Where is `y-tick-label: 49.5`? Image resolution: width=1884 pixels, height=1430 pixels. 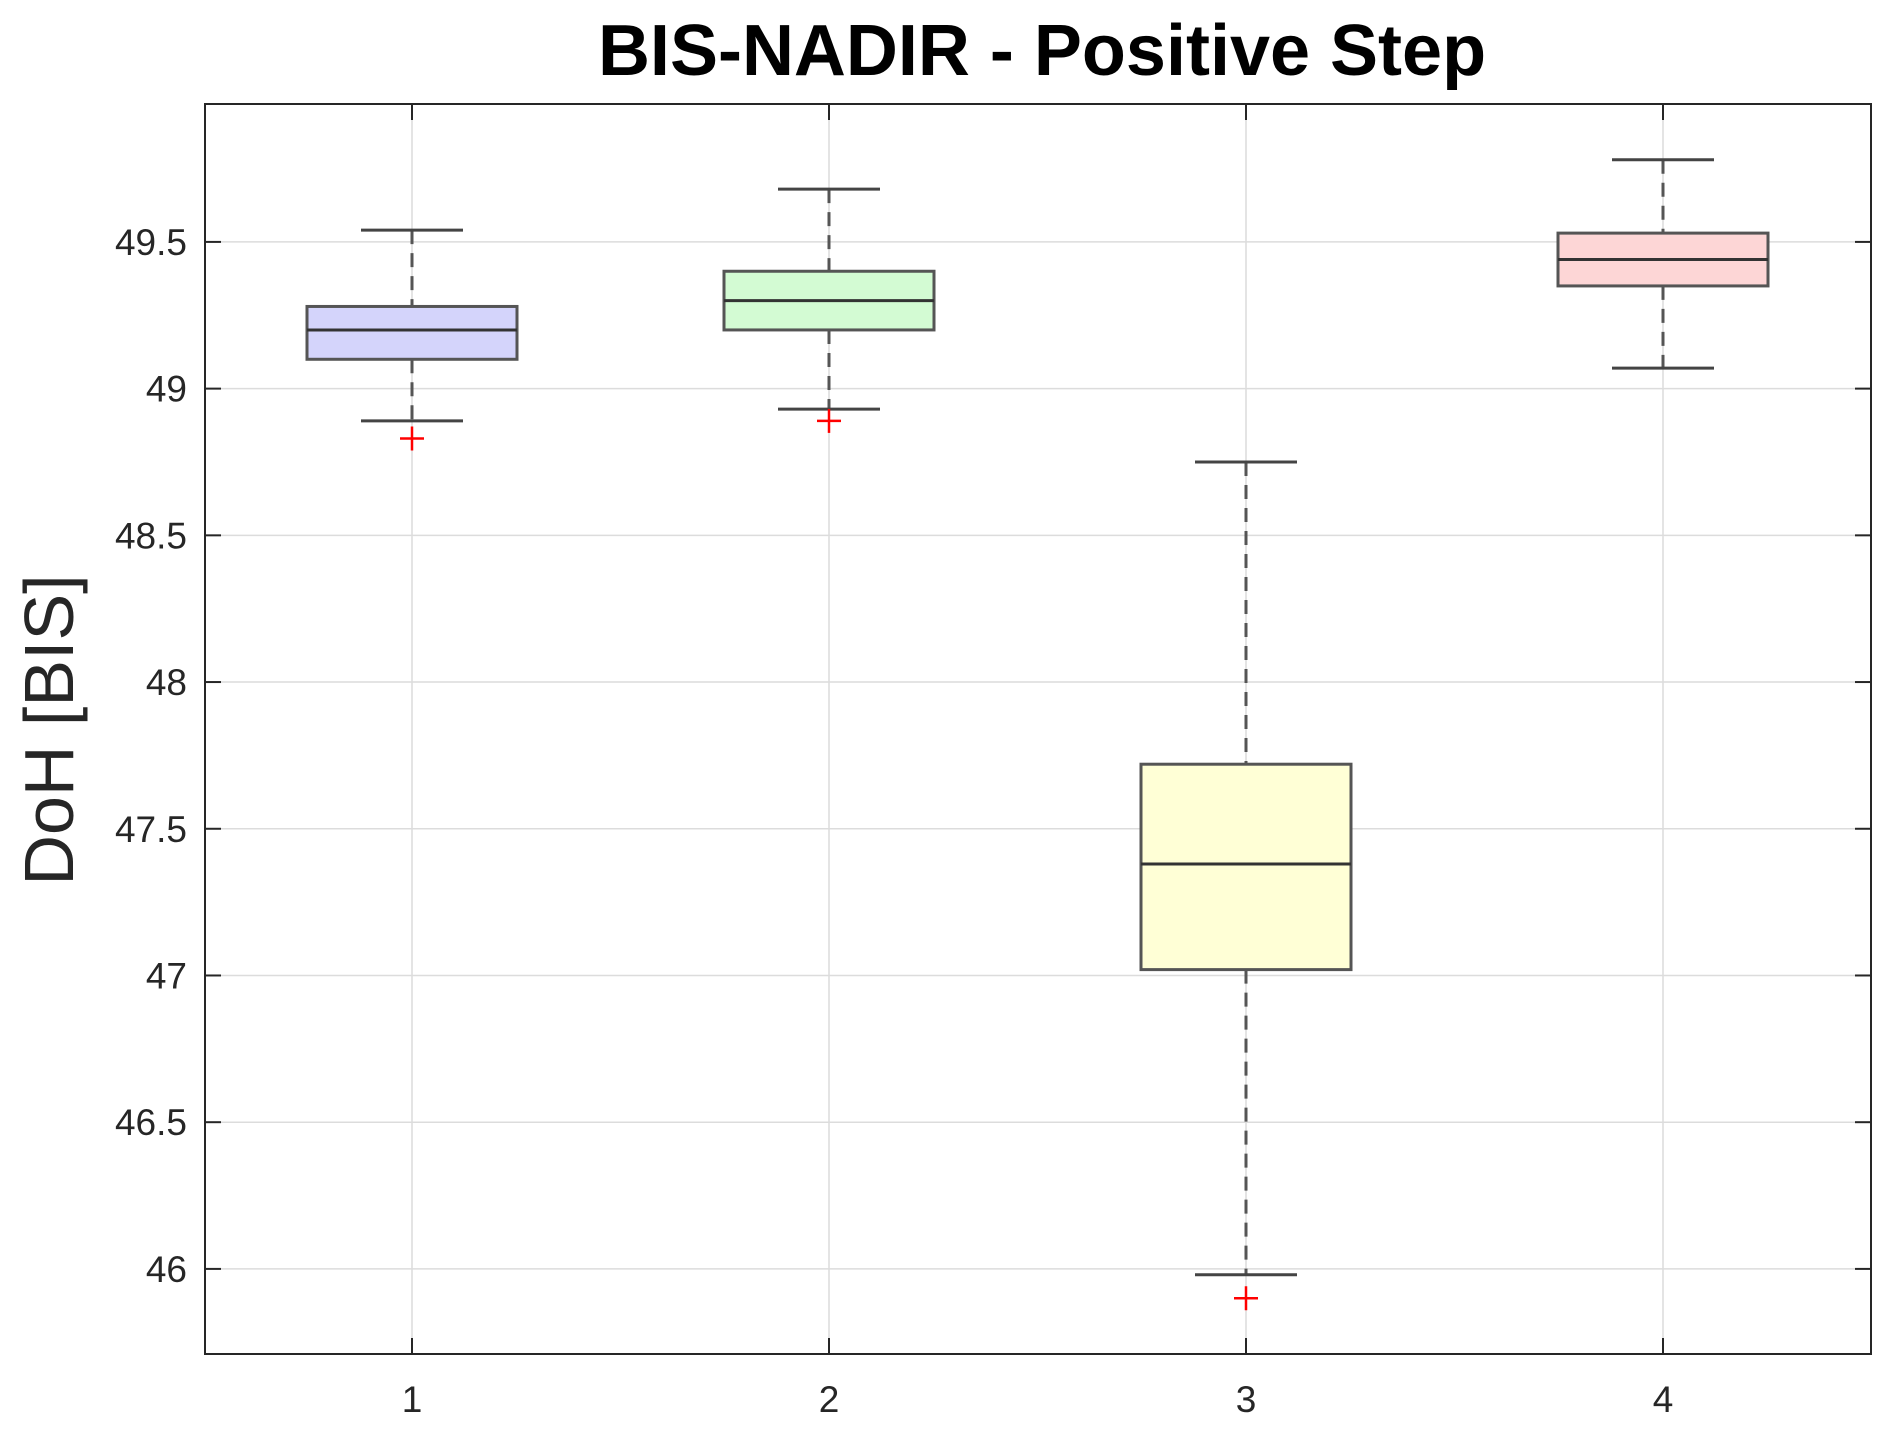 y-tick-label: 49.5 is located at coordinates (151, 242).